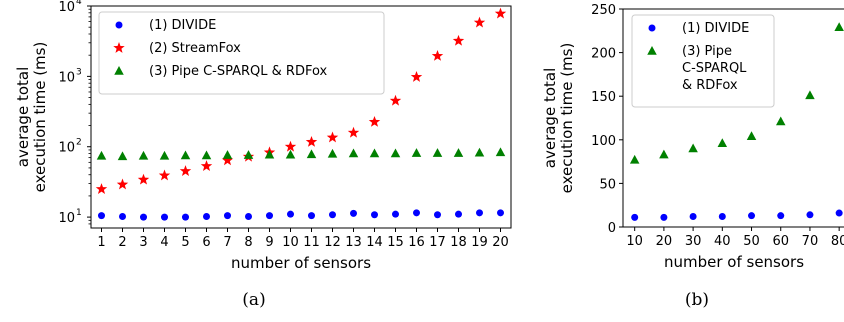  Describe the element at coordinates (290, 242) in the screenshot. I see `chart-a-xtick-label: 10` at that location.